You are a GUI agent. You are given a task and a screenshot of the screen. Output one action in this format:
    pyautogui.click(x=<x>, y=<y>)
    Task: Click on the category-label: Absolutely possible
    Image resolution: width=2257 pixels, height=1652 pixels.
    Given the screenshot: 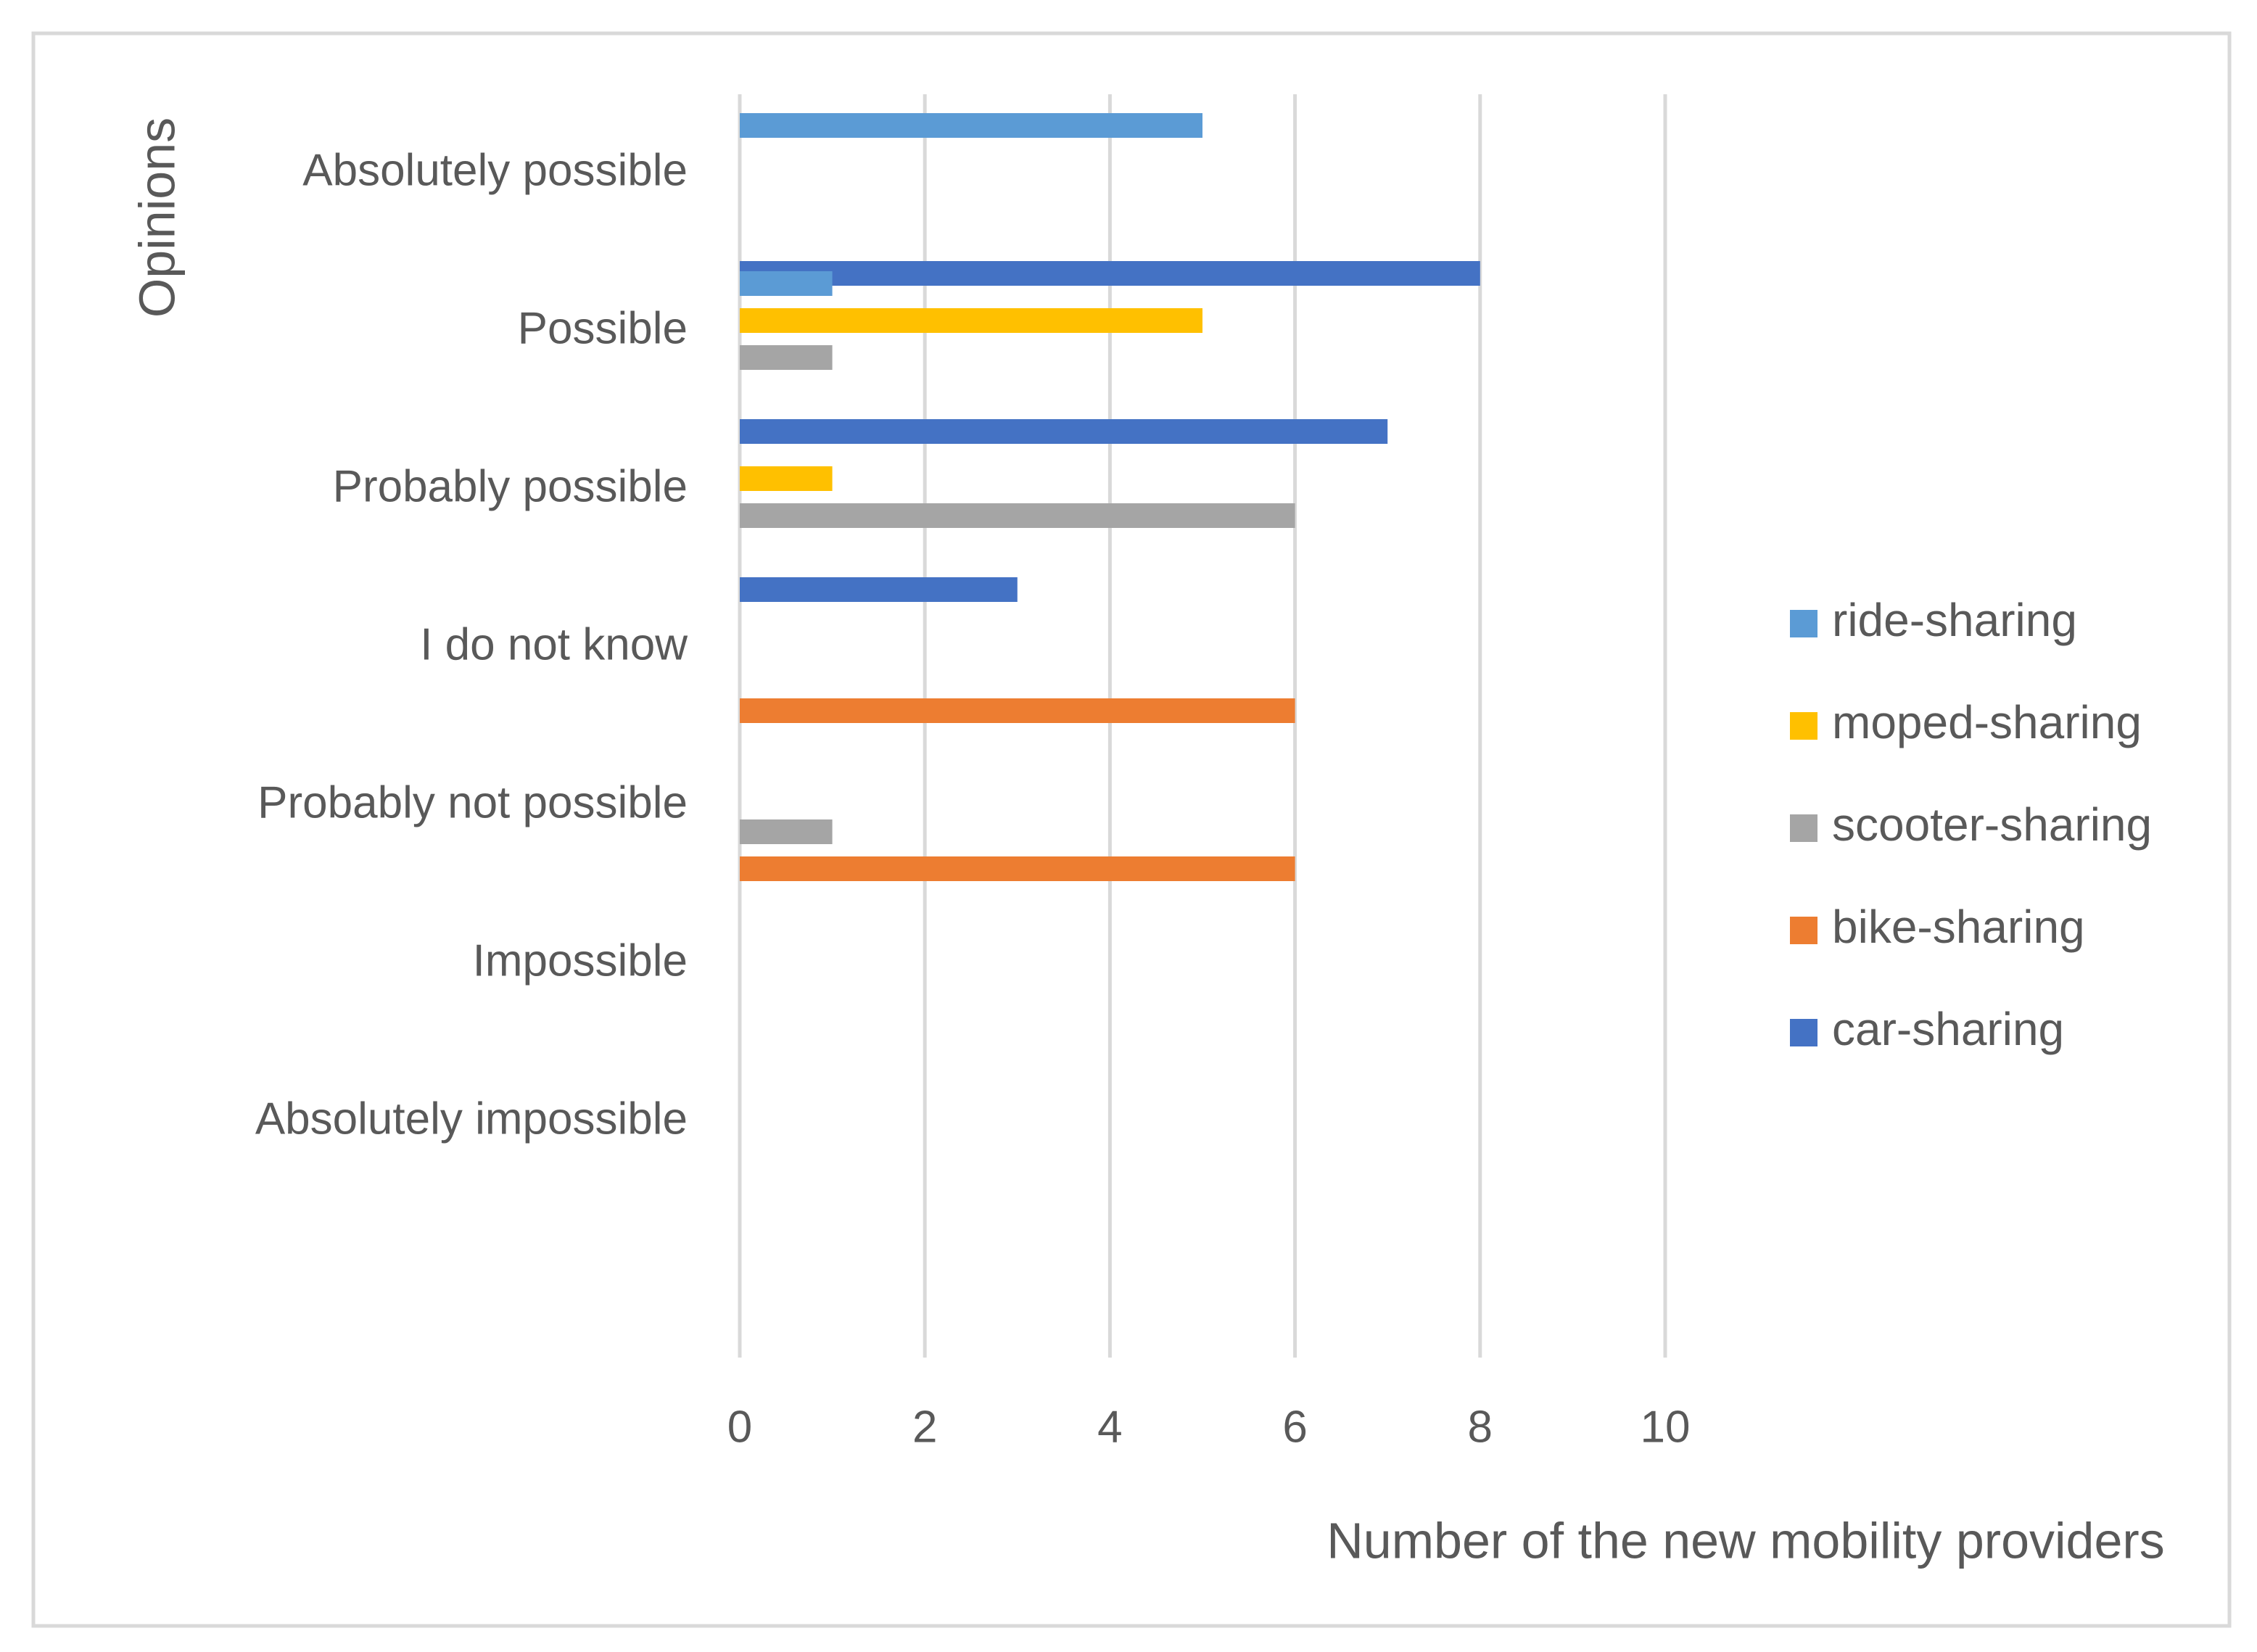 What is the action you would take?
    pyautogui.click(x=495, y=170)
    